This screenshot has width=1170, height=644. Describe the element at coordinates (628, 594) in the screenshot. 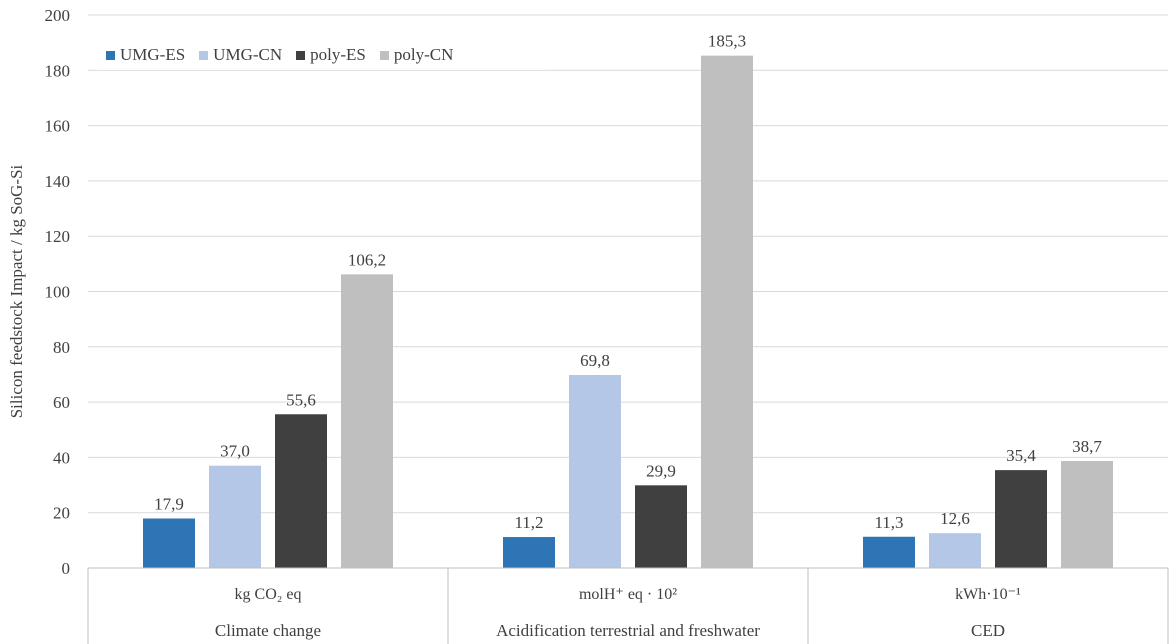

I see `x-unit-label: molH⁺ eq · 10²` at that location.